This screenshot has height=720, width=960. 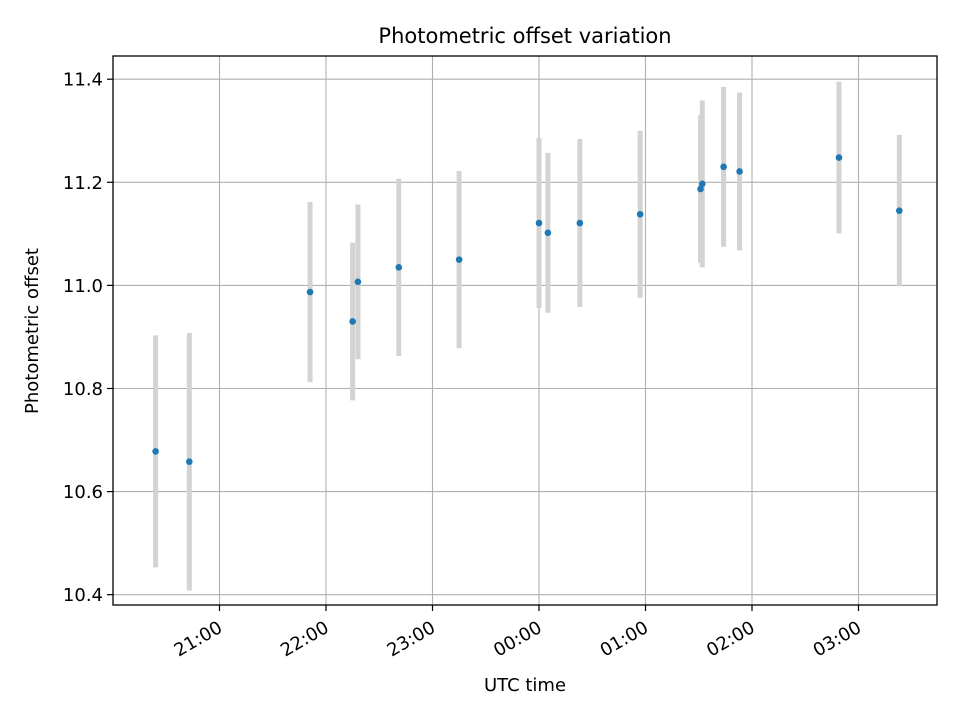 I want to click on y-tick-label: 11.4, so click(x=83, y=80).